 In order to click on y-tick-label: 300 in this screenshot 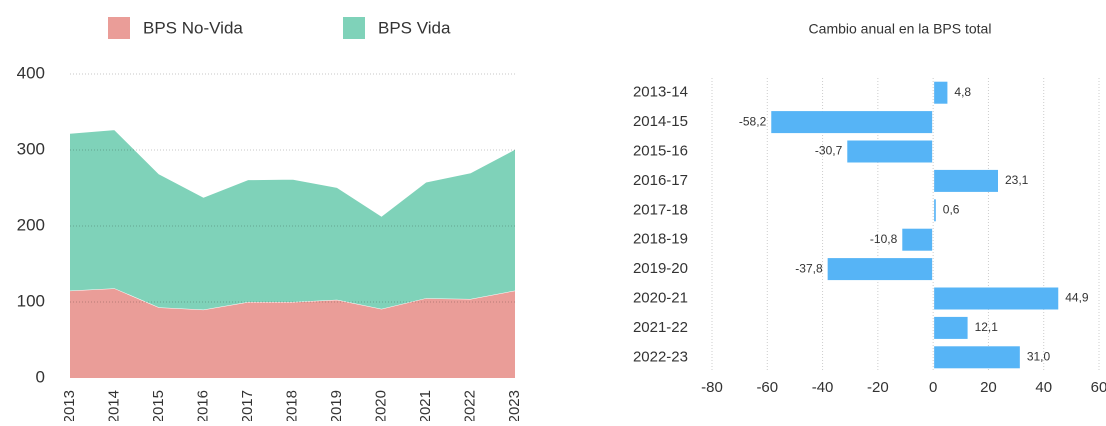, I will do `click(31, 148)`.